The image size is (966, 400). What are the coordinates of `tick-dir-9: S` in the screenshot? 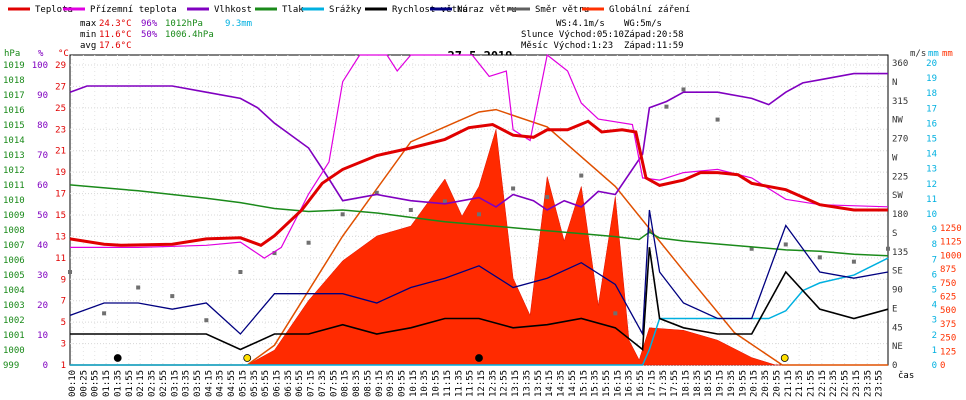 It's located at (894, 234).